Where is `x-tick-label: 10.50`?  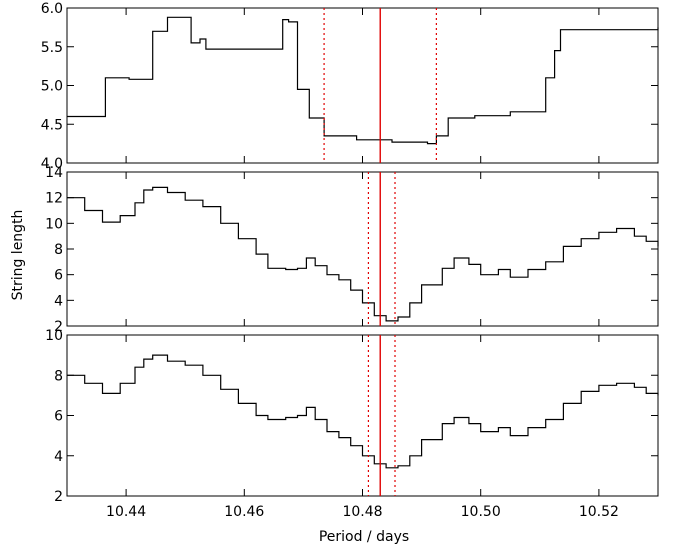
x-tick-label: 10.50 is located at coordinates (481, 512).